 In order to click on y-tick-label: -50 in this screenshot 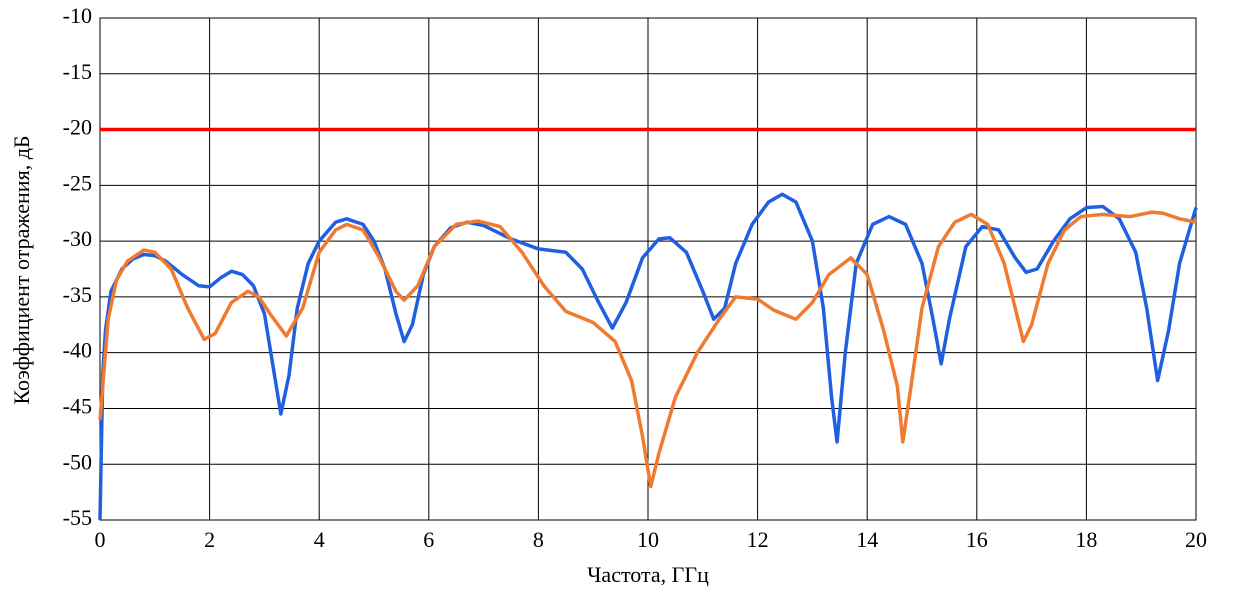, I will do `click(77, 461)`.